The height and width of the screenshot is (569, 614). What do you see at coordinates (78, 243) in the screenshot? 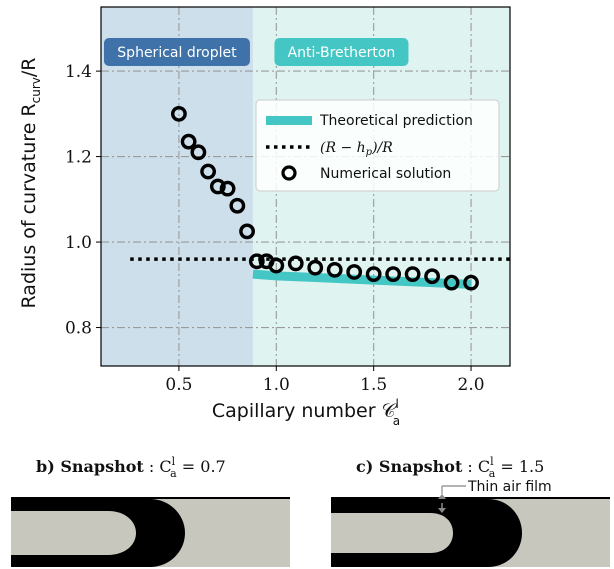
I see `y-tick-label-1: 1.0` at bounding box center [78, 243].